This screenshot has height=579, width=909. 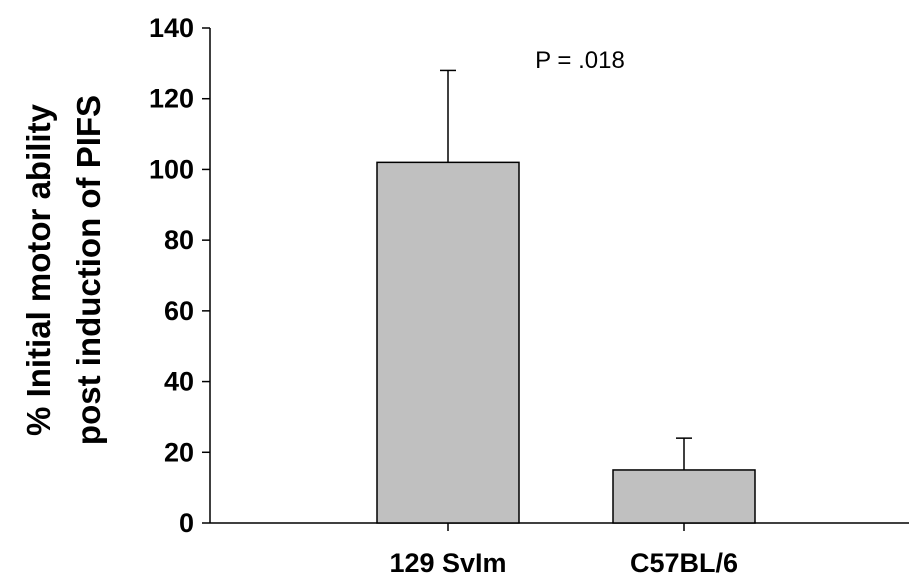 What do you see at coordinates (88, 270) in the screenshot?
I see `y-axis-label-line-2: post induction of PIFS` at bounding box center [88, 270].